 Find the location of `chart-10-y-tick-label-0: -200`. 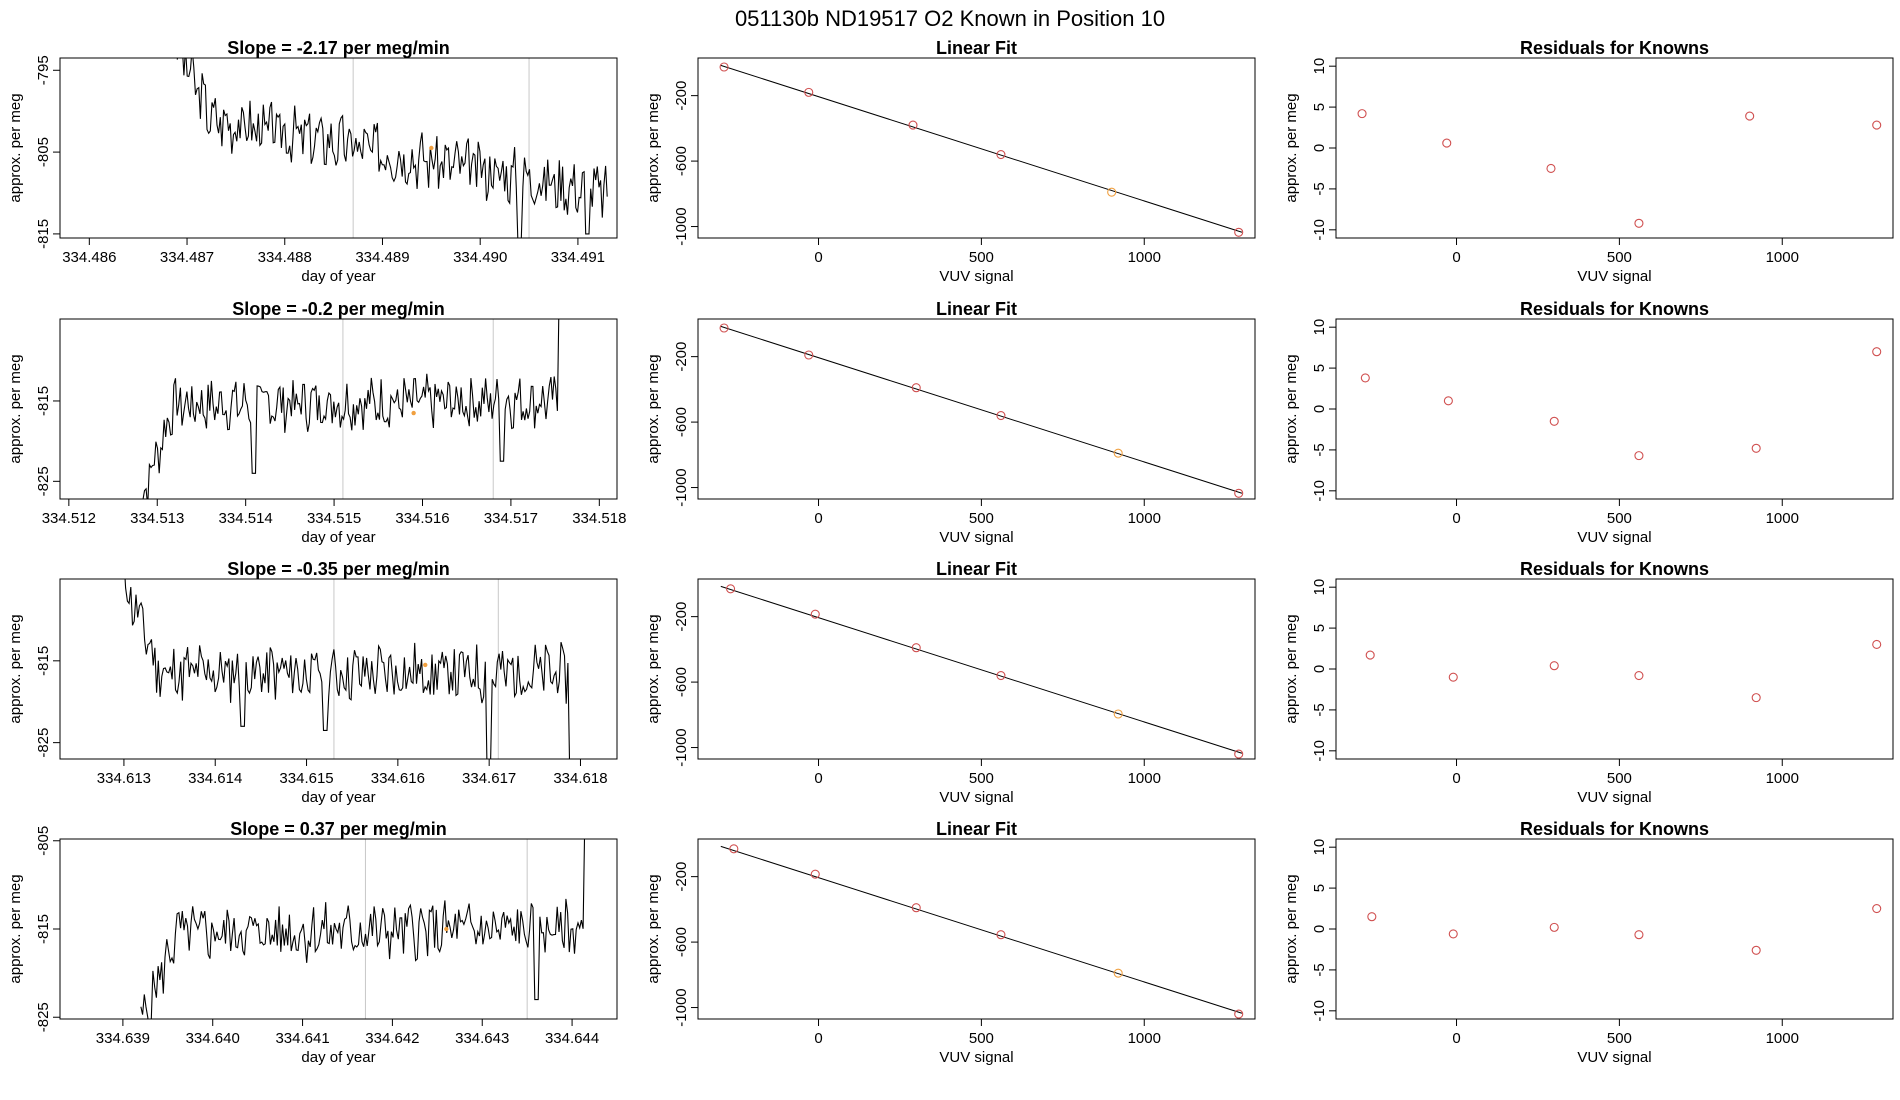

chart-10-y-tick-label-0: -200 is located at coordinates (681, 877).